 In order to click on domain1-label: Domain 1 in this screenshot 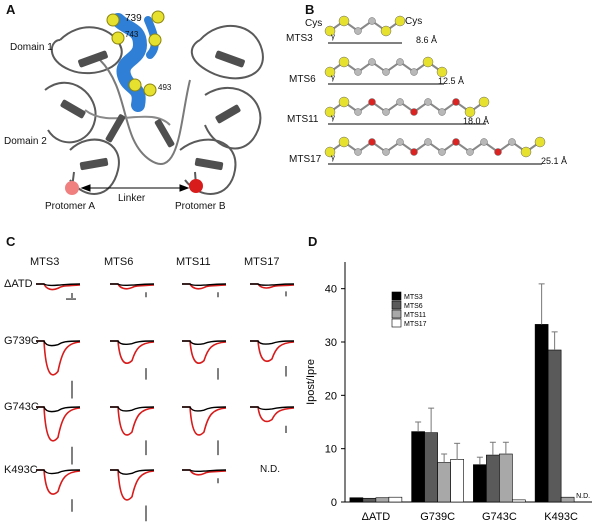, I will do `click(31, 47)`.